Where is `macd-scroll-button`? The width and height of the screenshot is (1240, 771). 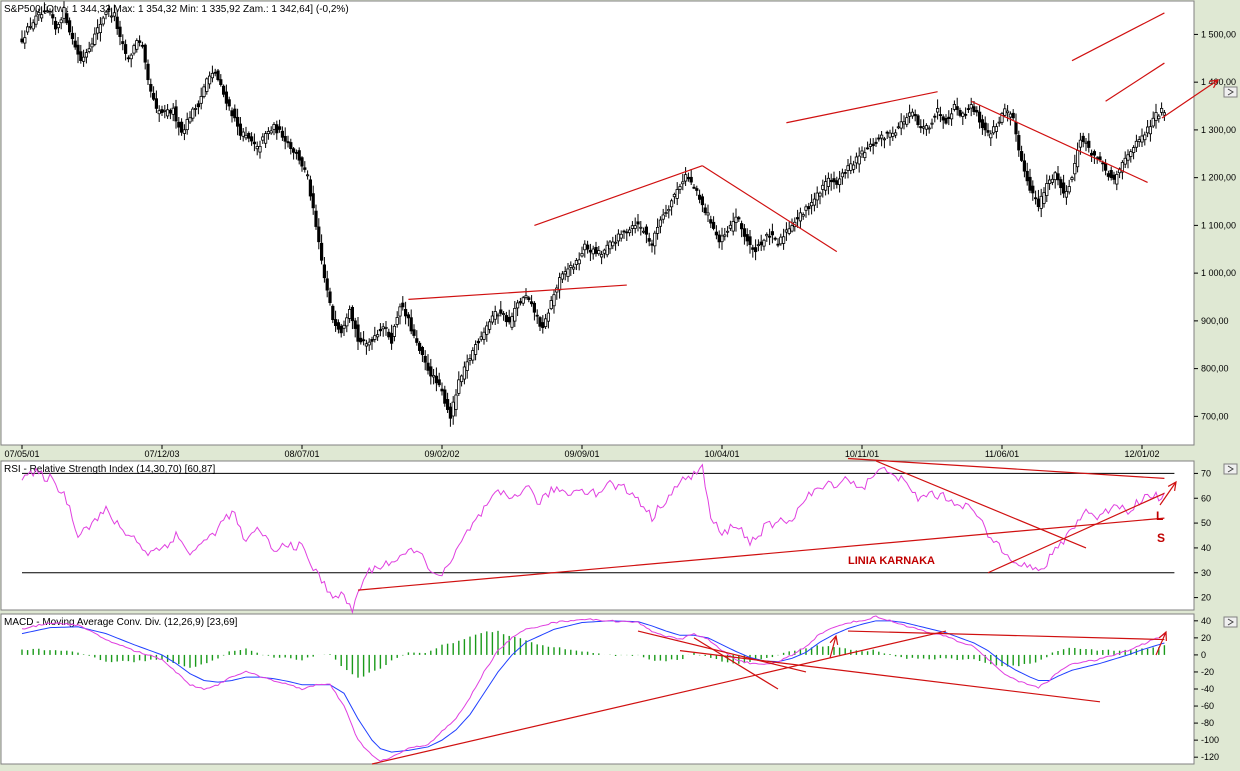 macd-scroll-button is located at coordinates (1230, 622).